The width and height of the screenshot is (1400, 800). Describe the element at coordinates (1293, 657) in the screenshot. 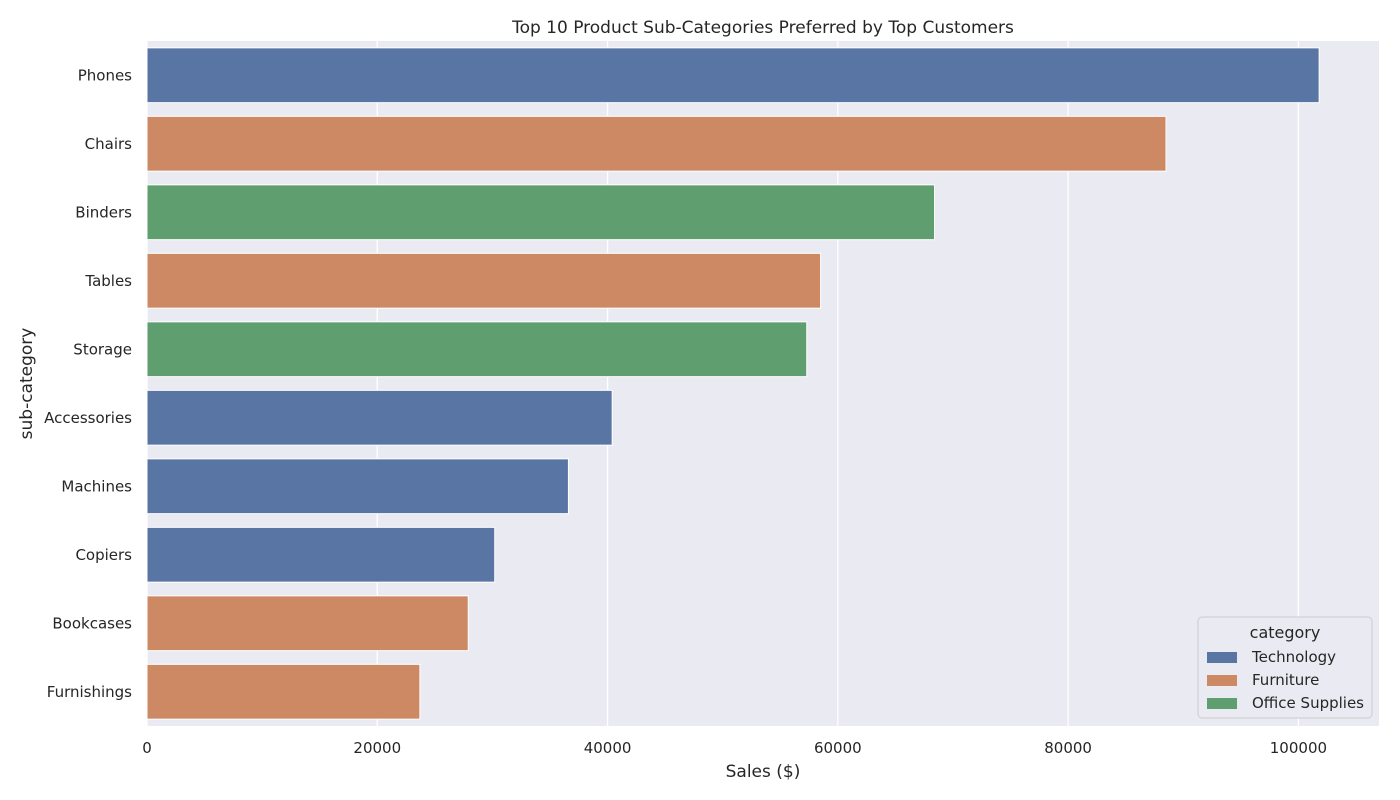

I see `legend-label: Technology` at that location.